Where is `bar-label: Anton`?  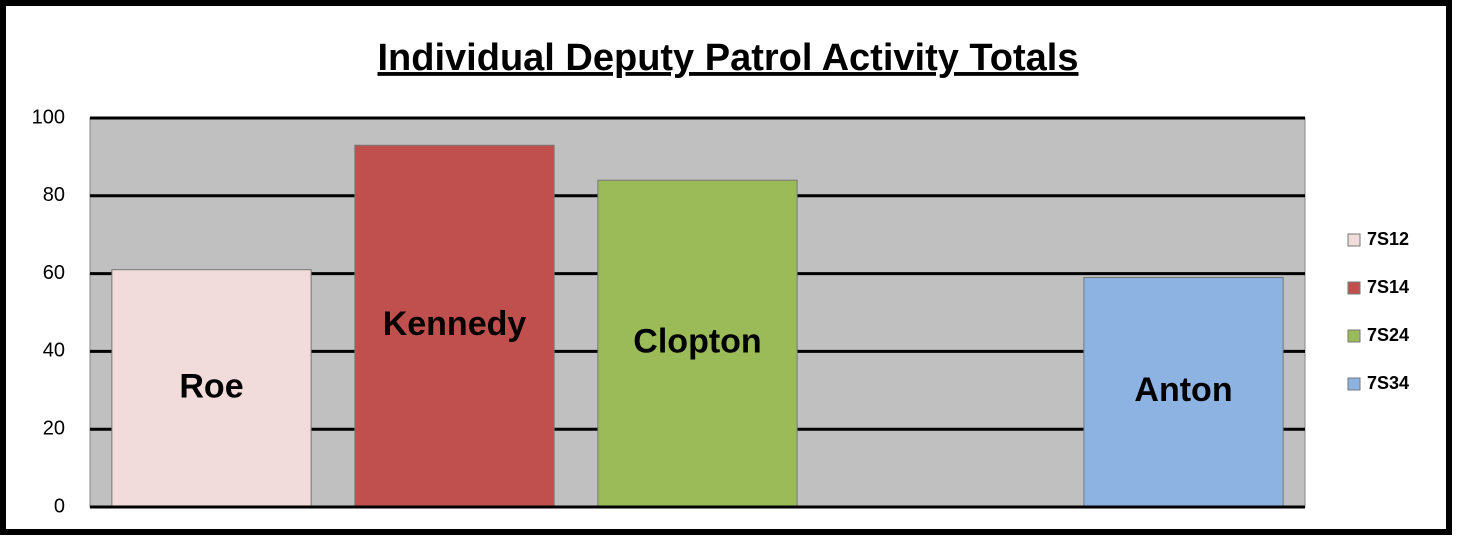
bar-label: Anton is located at coordinates (1183, 390).